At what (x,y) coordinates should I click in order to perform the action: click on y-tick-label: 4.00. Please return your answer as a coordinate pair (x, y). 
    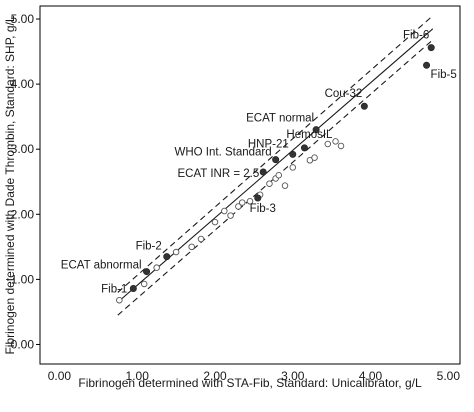
    Looking at the image, I should click on (23, 84).